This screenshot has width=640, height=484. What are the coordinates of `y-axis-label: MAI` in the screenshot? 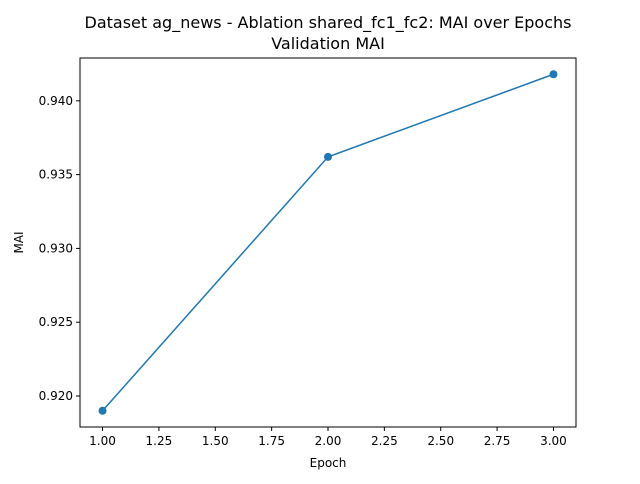 It's located at (19, 242).